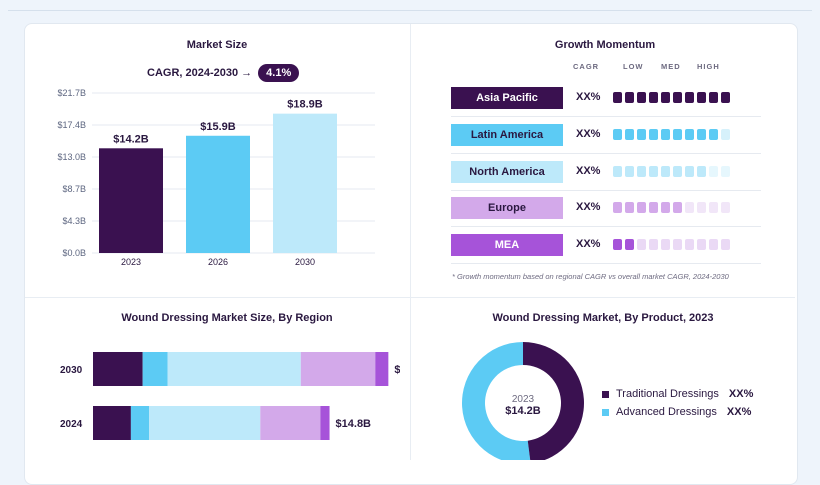 This screenshot has width=820, height=485. I want to click on y-tick-label: $4.3B, so click(74, 221).